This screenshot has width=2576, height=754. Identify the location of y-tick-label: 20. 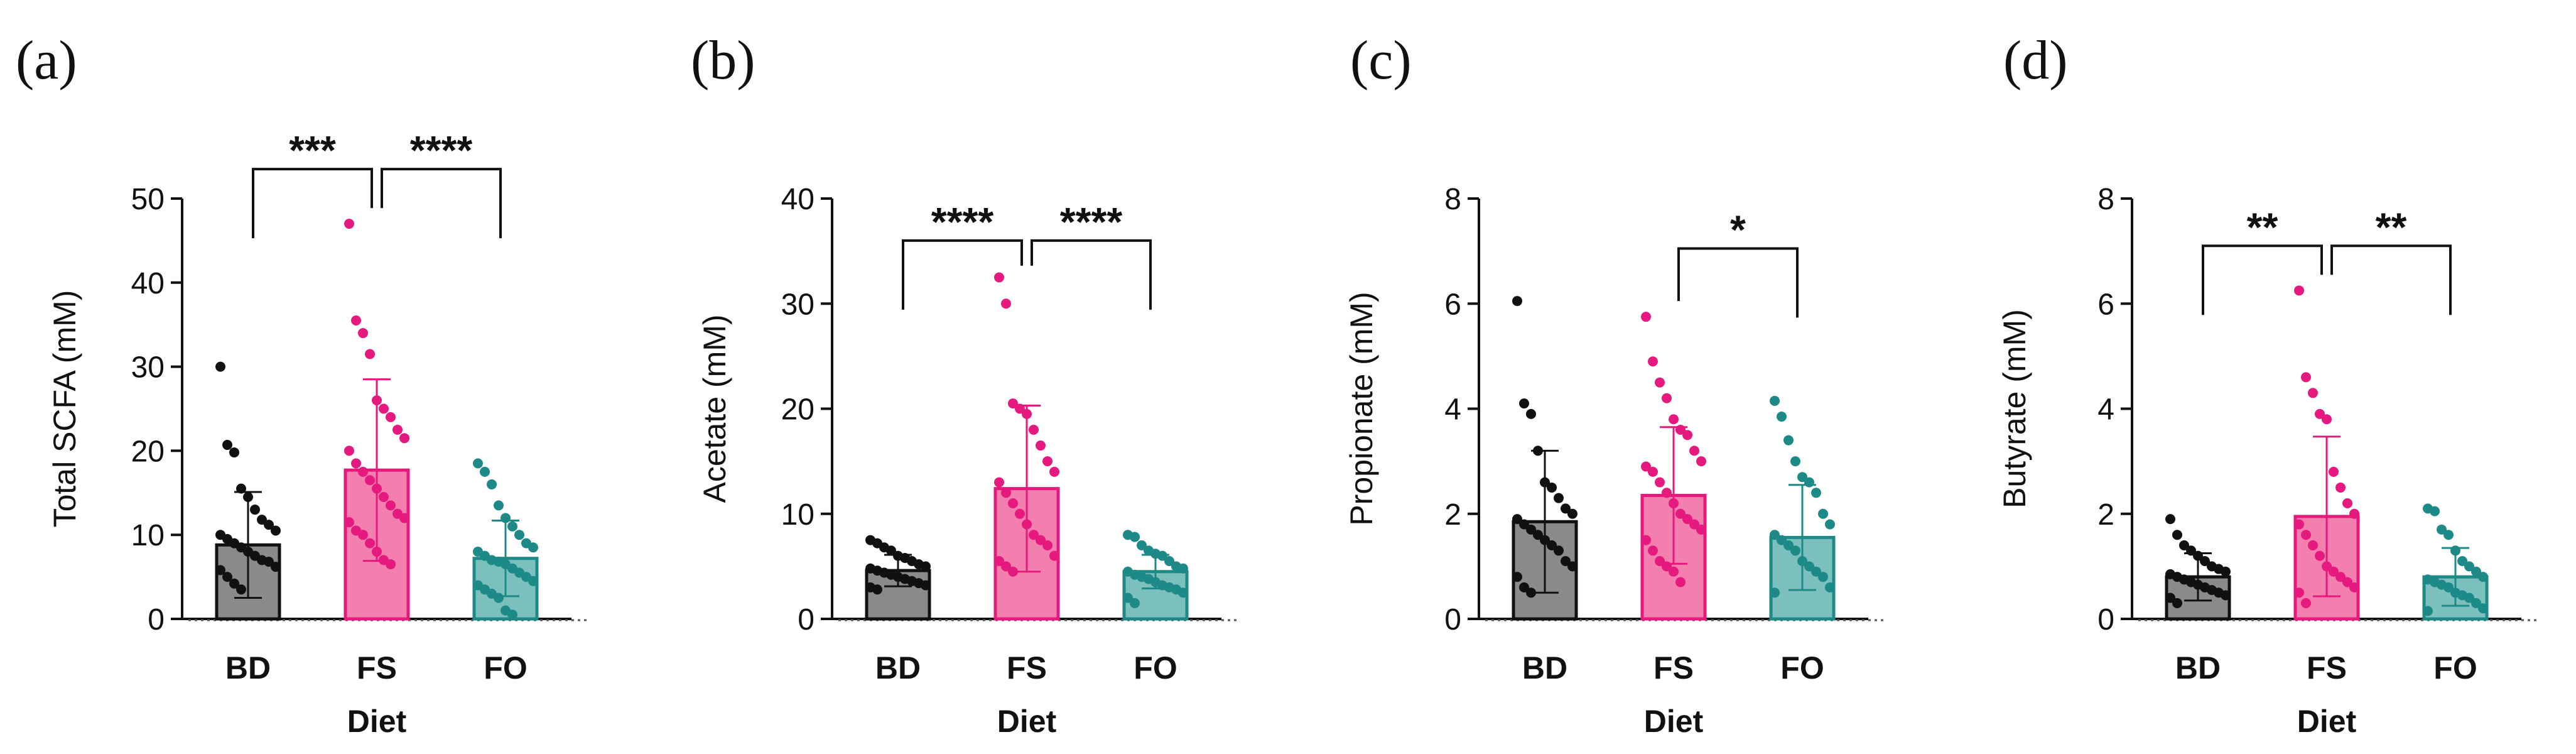
(148, 451).